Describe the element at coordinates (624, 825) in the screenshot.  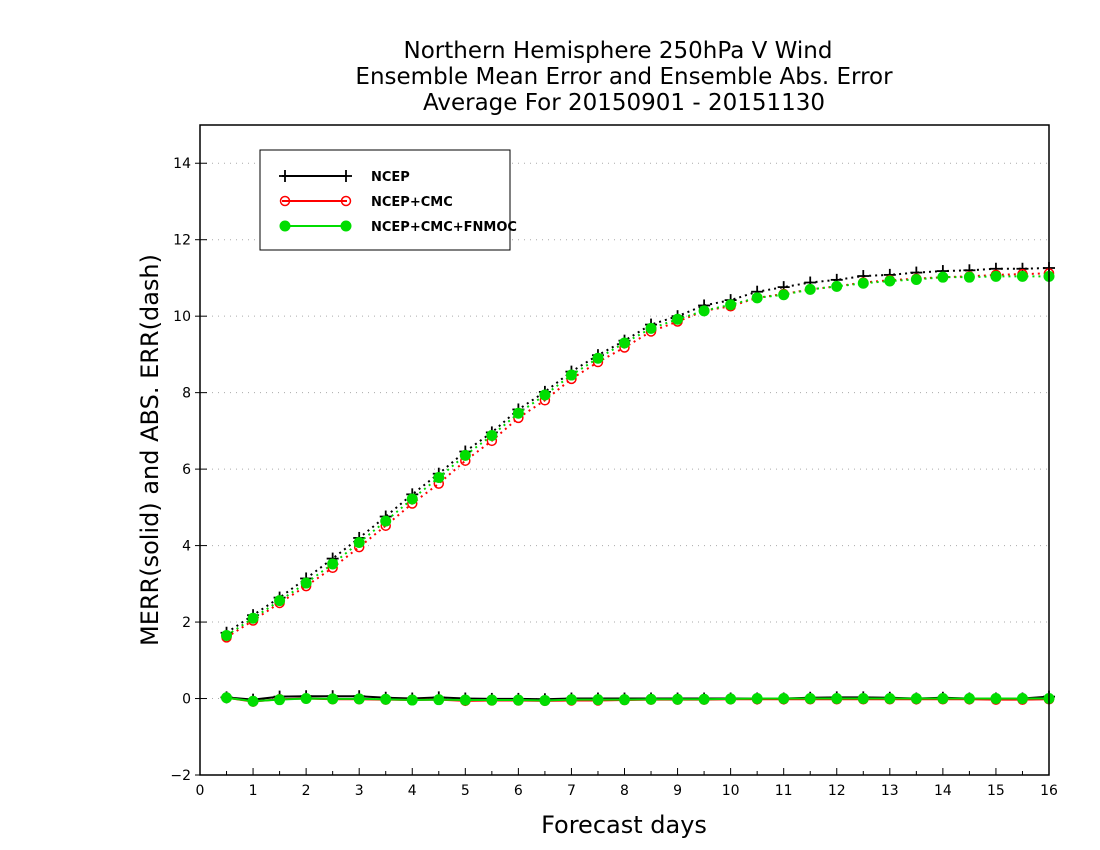
I see `x-axis-label: Forecast days` at that location.